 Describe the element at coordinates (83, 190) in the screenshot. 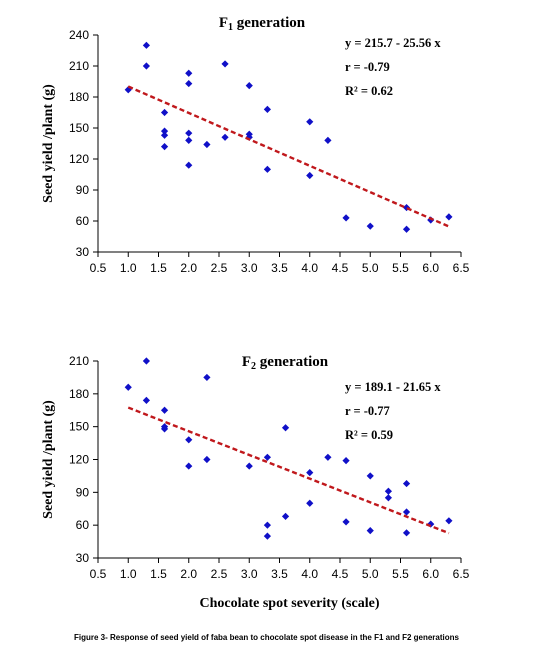

I see `y-tick-label: 90` at that location.